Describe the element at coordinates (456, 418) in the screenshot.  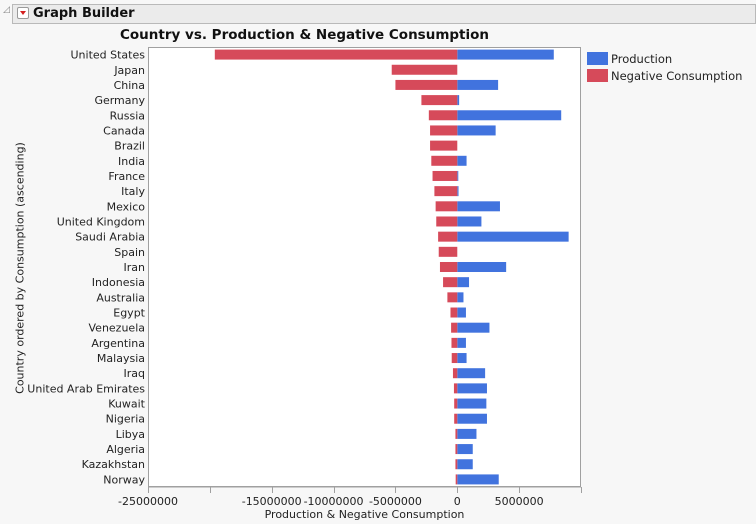
I see `bar-negative-consumption-nigeria` at that location.